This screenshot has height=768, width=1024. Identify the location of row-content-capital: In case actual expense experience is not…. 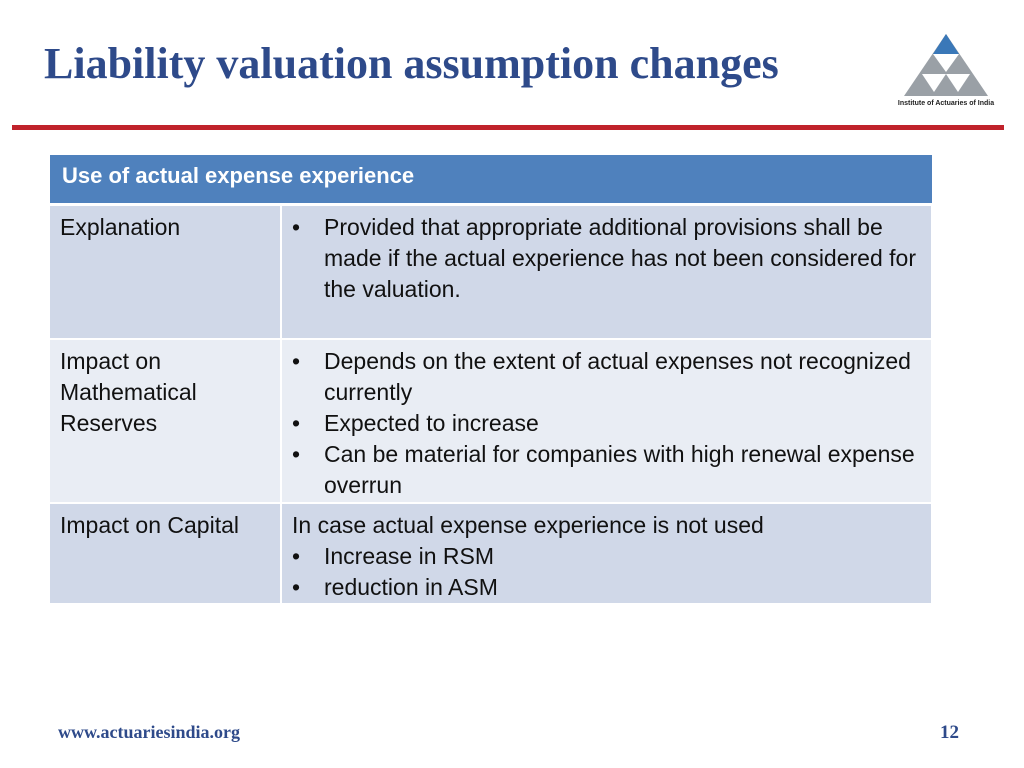
(607, 554).